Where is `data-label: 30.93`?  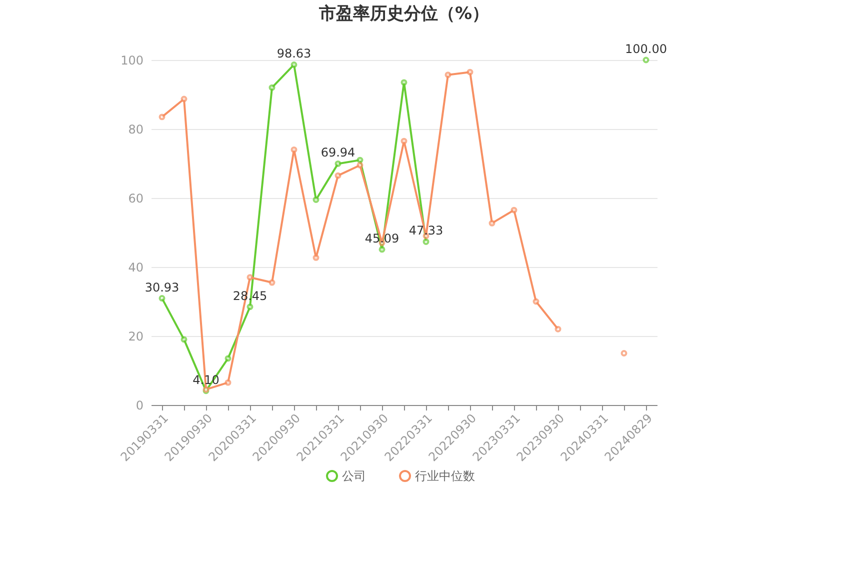 data-label: 30.93 is located at coordinates (162, 287).